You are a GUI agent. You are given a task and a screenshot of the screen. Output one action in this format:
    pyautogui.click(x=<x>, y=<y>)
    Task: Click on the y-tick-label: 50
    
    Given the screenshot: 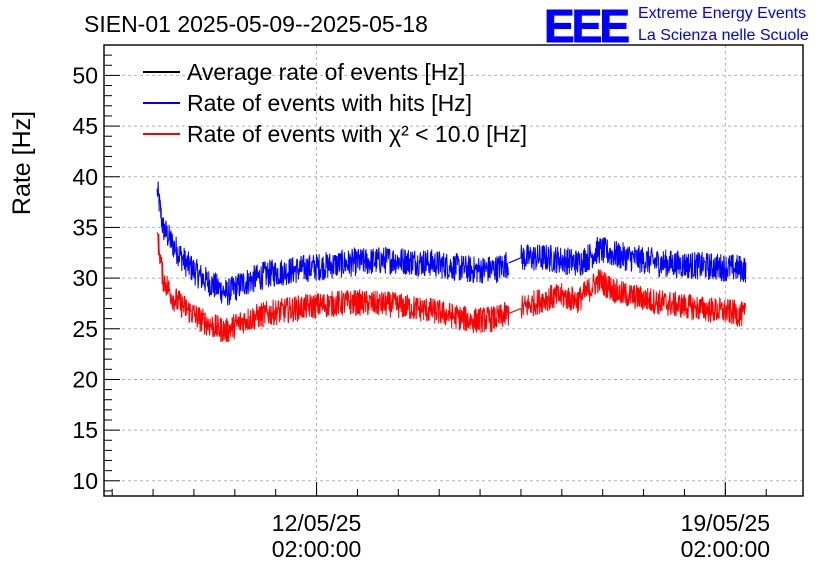 What is the action you would take?
    pyautogui.click(x=85, y=75)
    